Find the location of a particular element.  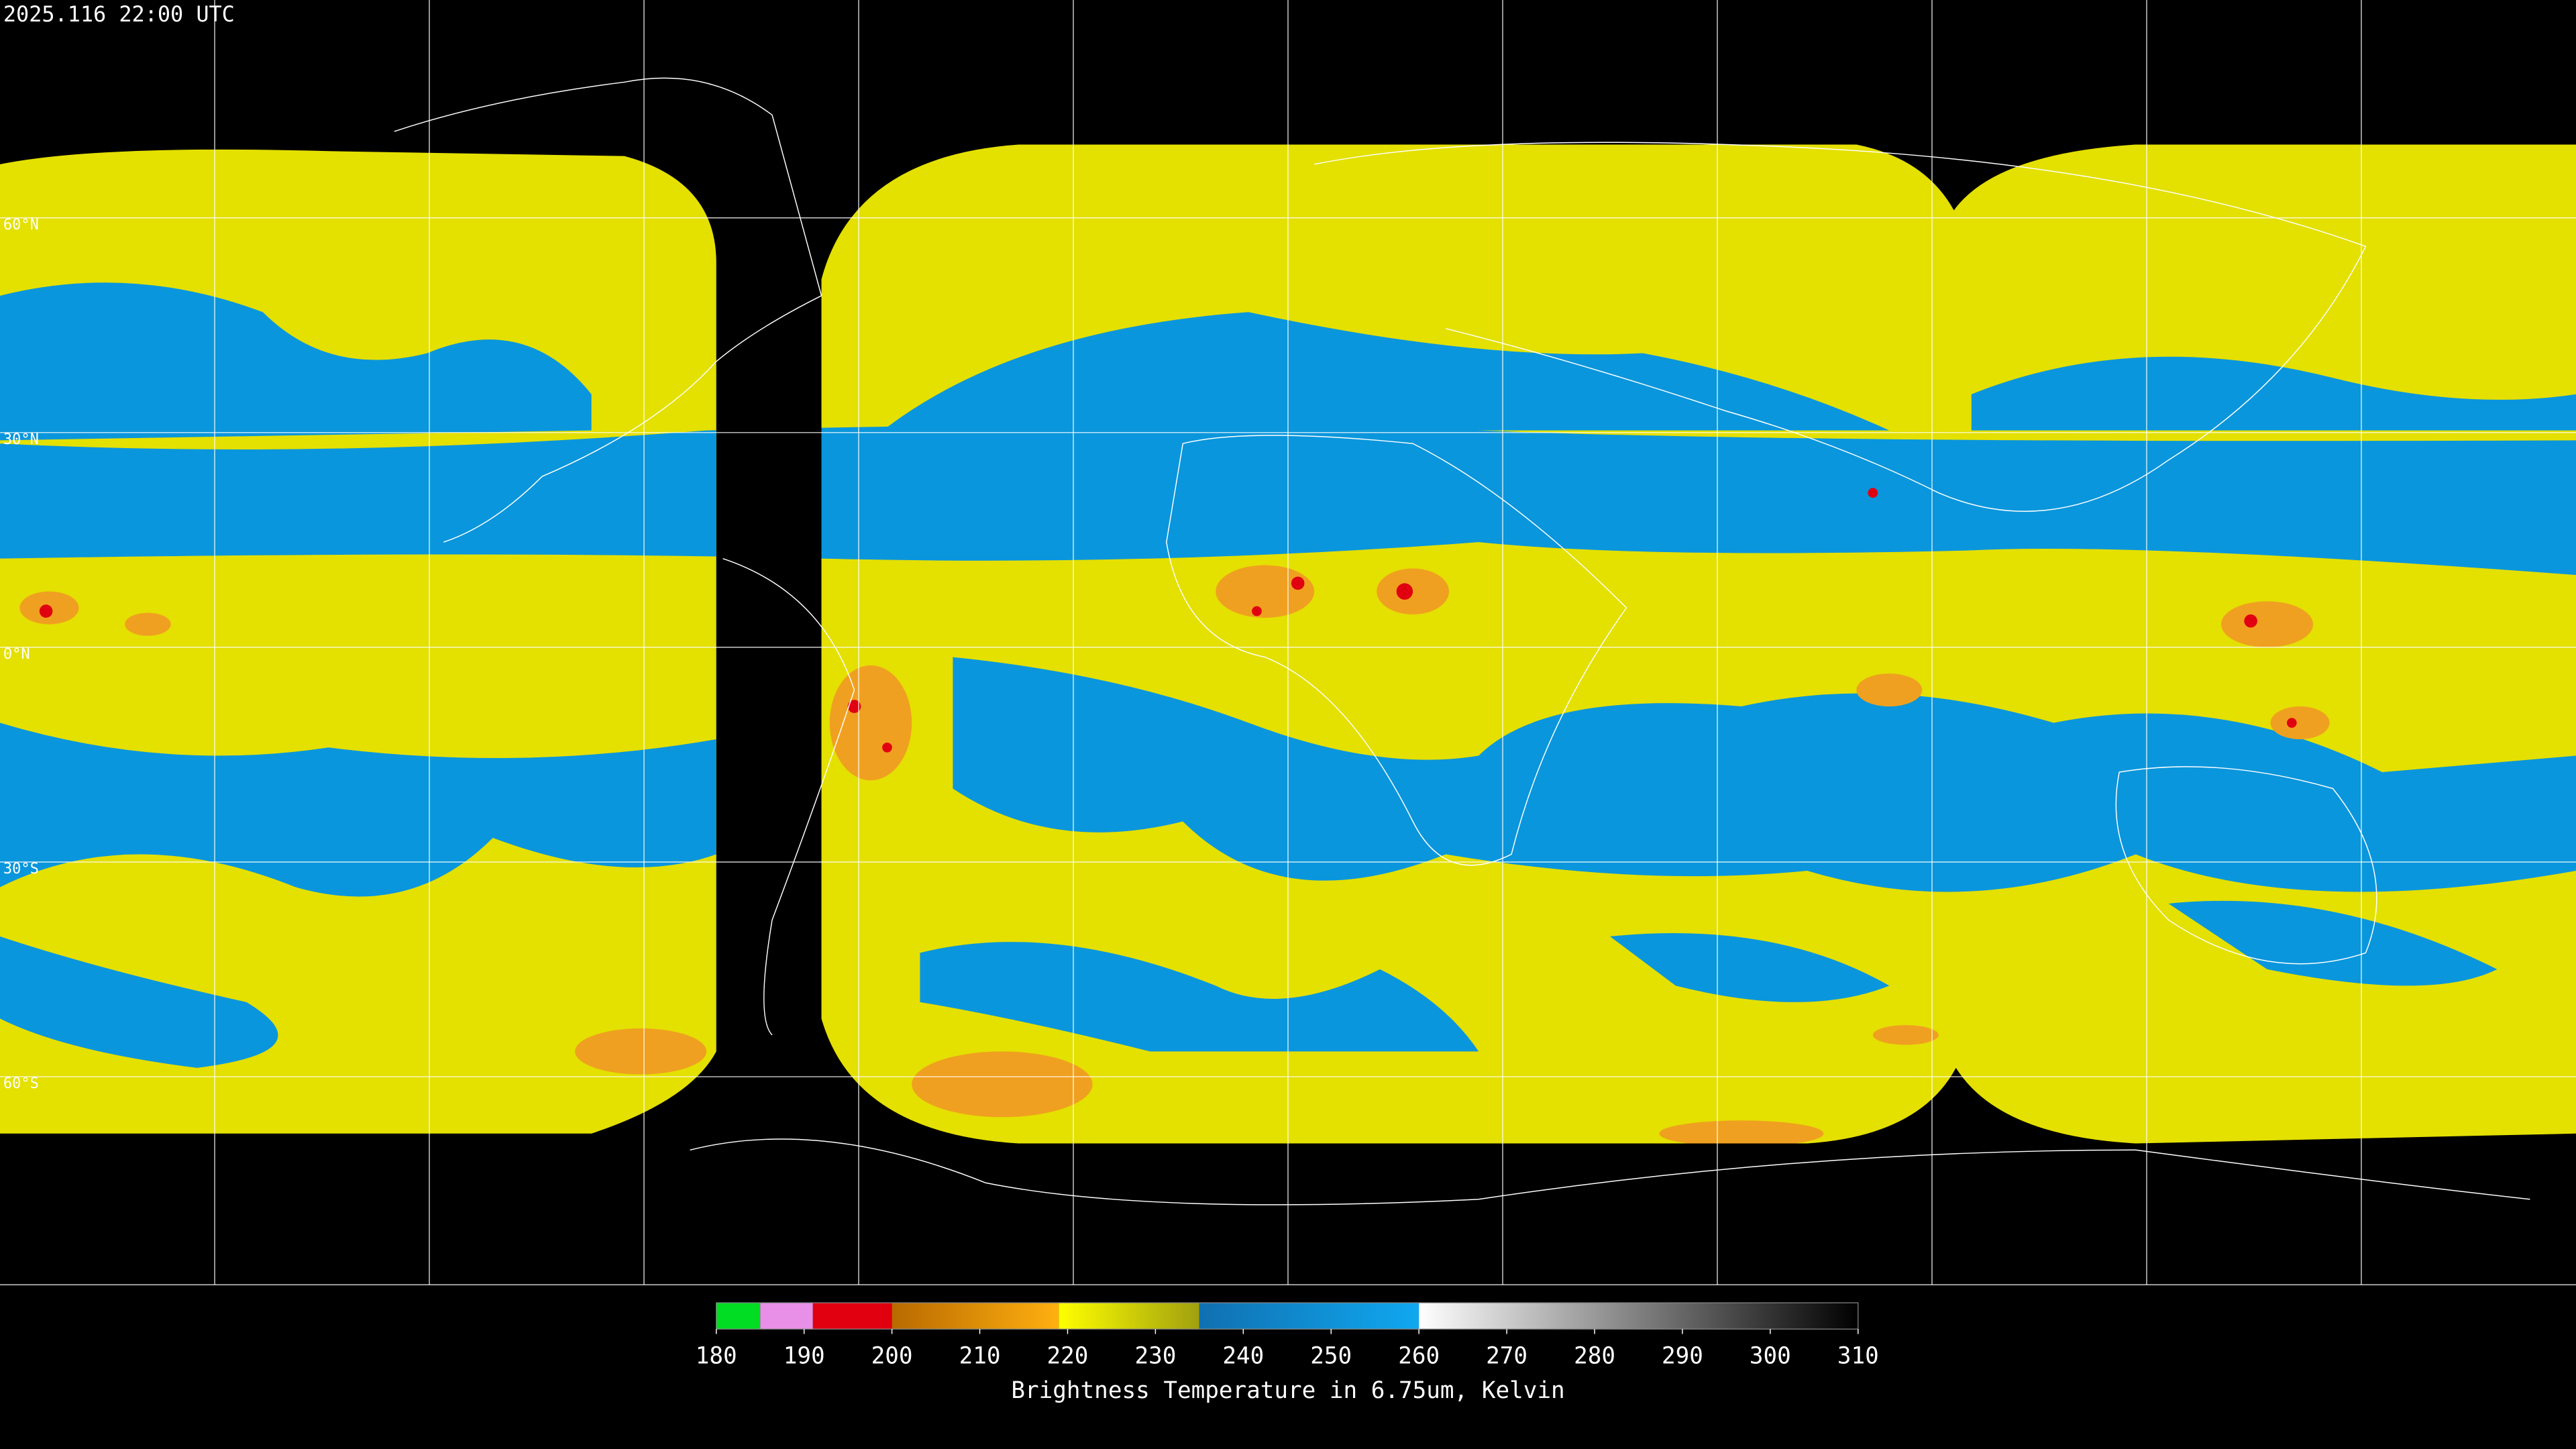

colorbar-tick-label: 190 is located at coordinates (804, 1356).